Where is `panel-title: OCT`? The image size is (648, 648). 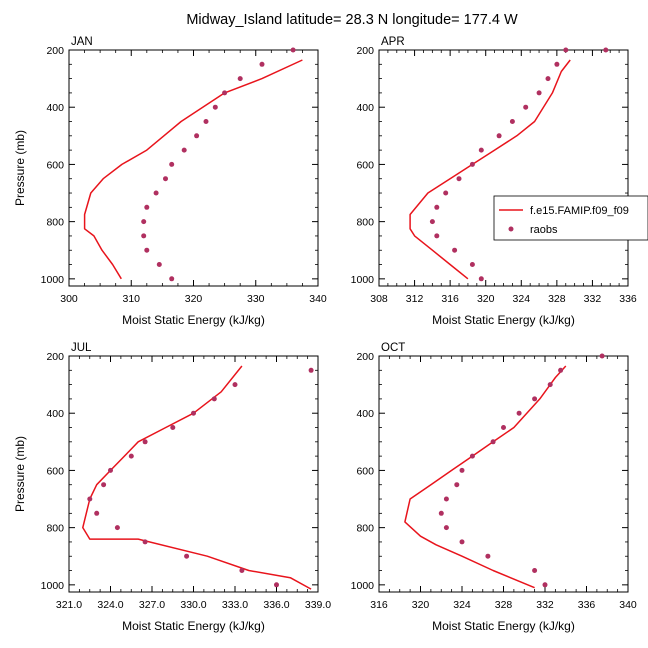 panel-title: OCT is located at coordinates (393, 348).